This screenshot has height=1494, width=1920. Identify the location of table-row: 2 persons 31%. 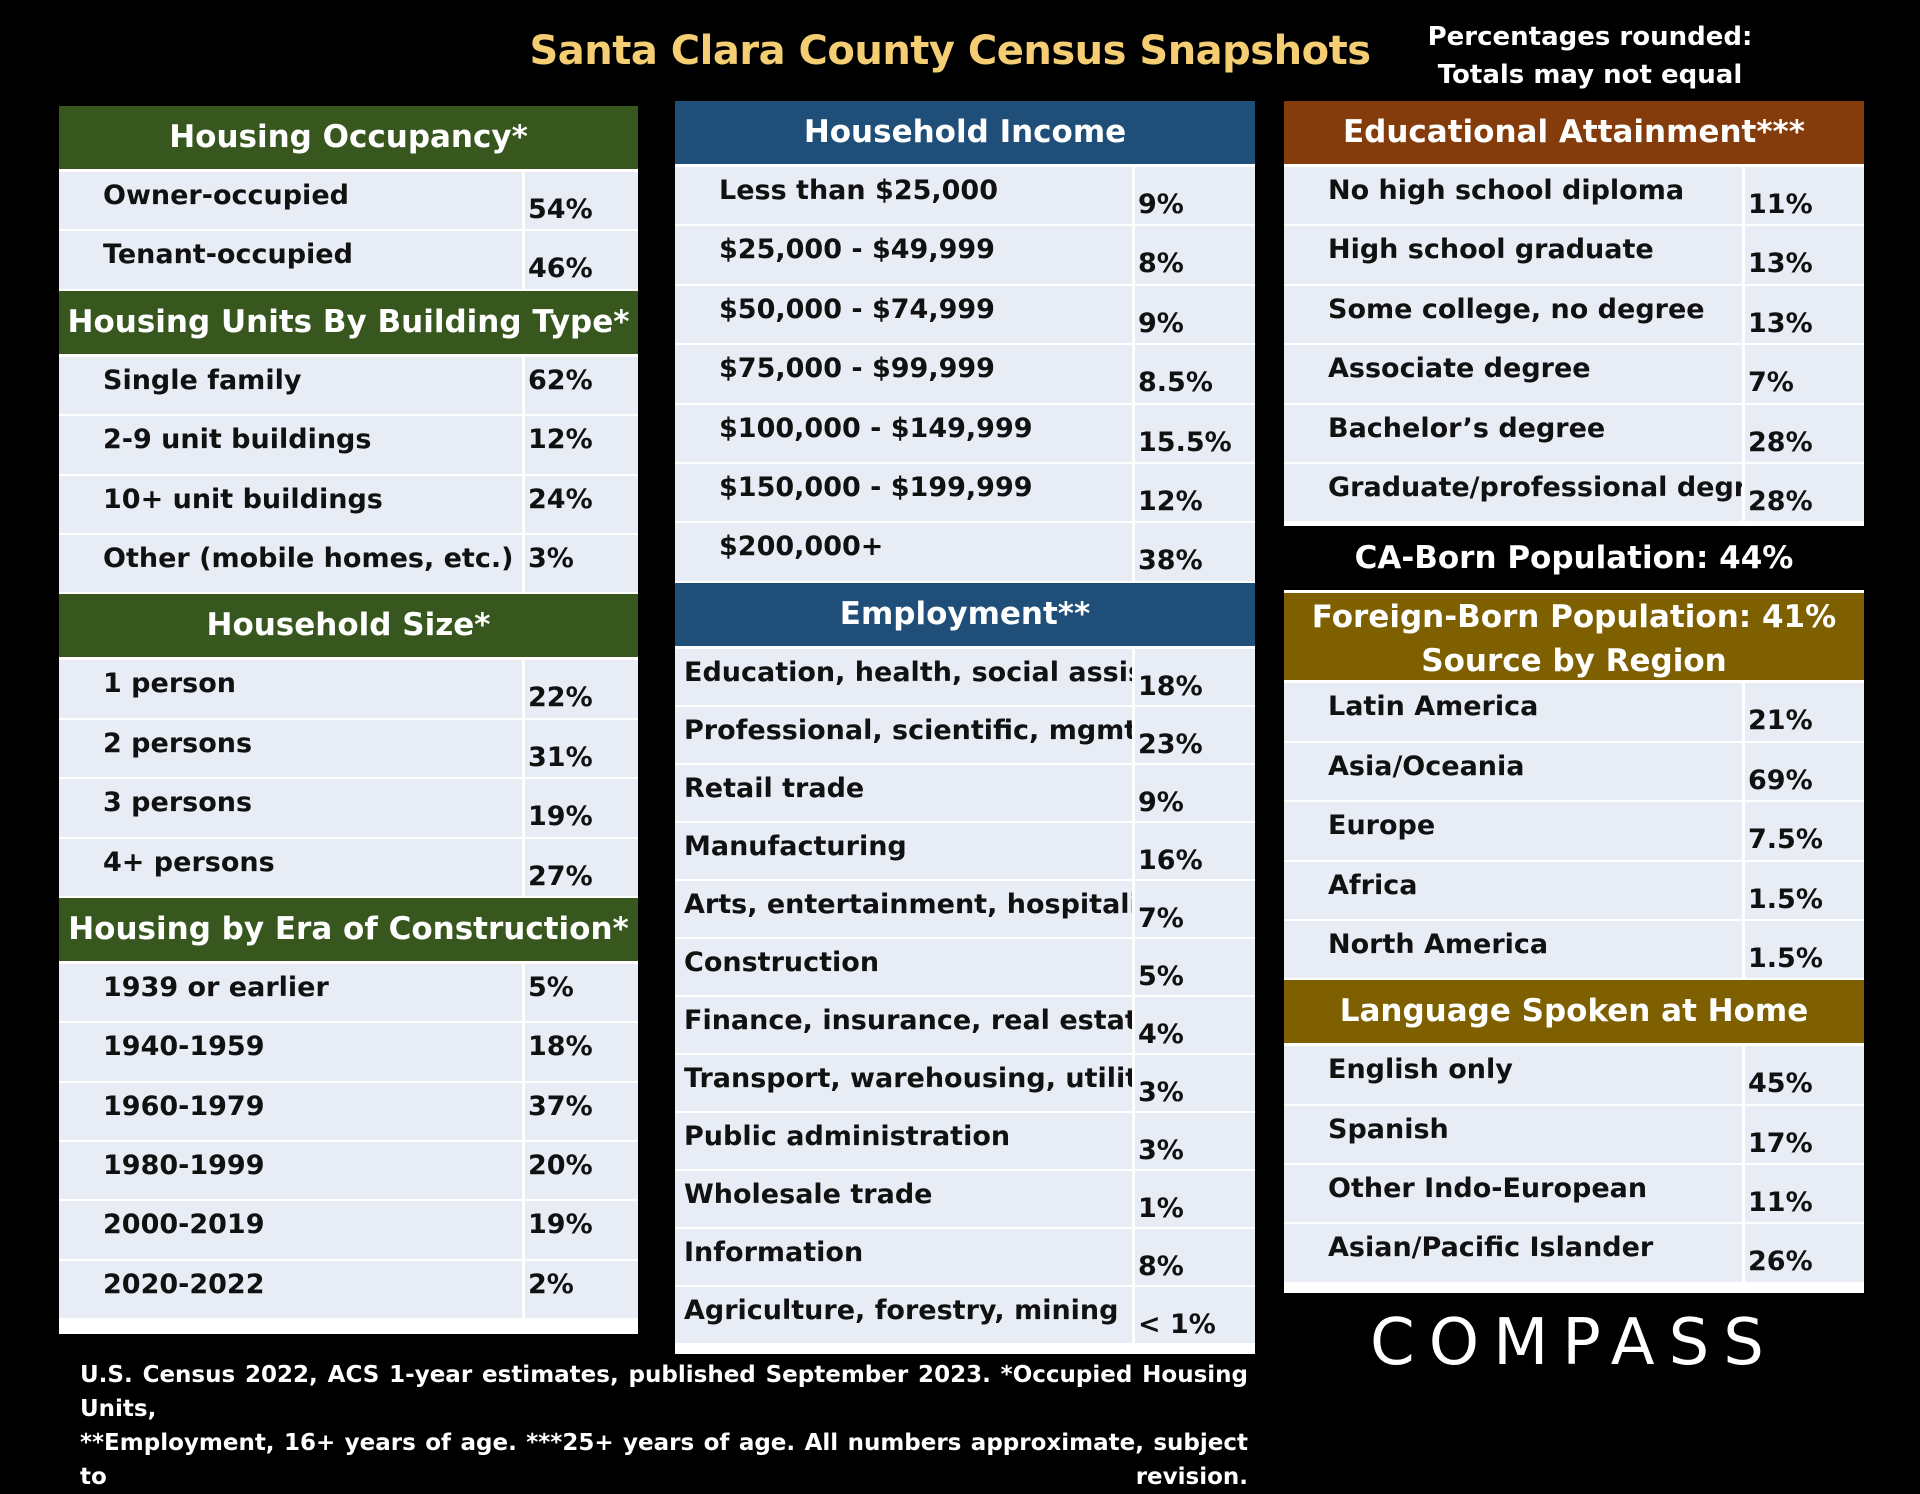
(348, 749).